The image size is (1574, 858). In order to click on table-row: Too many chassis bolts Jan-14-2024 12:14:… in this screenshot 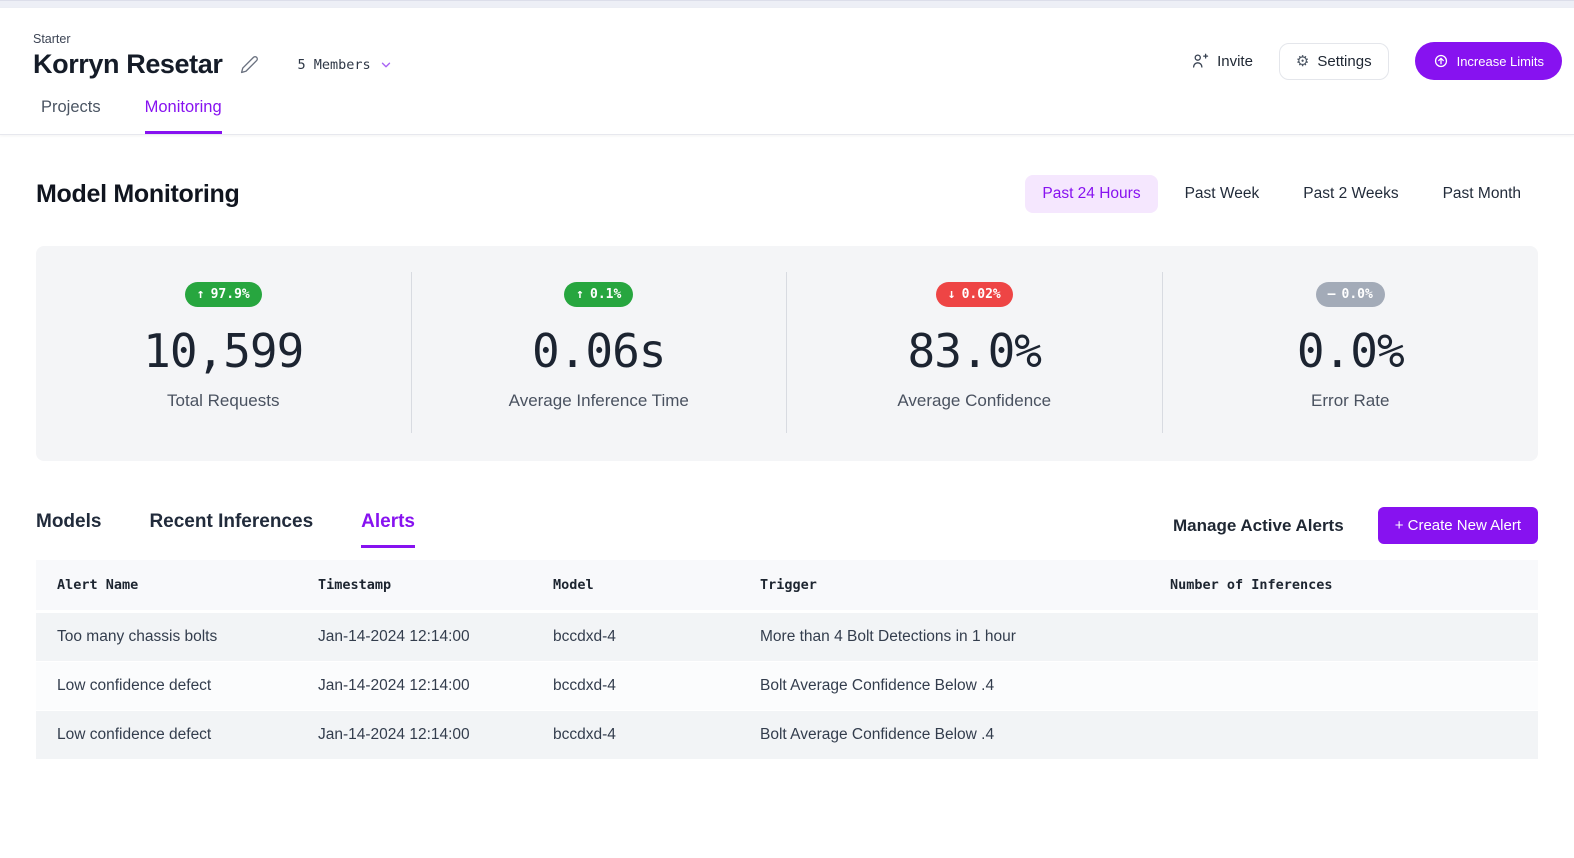, I will do `click(787, 637)`.